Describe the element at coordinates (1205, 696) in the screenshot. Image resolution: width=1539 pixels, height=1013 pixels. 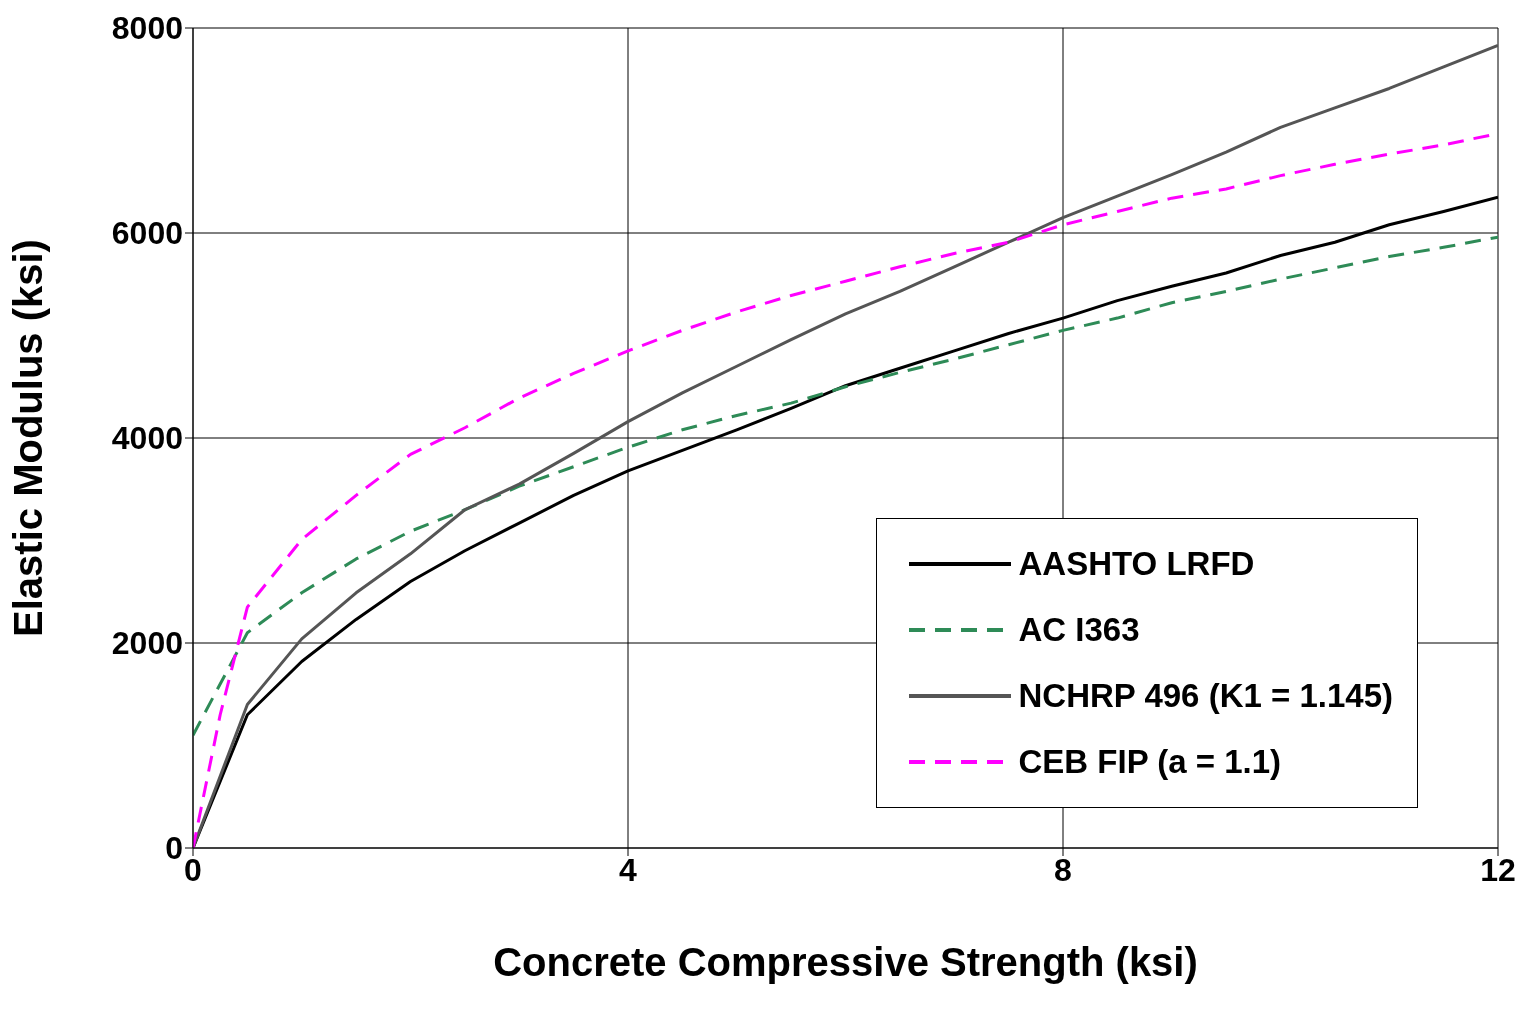
I see `legend-label: NCHRP 496 (K1 = 1.145)` at that location.